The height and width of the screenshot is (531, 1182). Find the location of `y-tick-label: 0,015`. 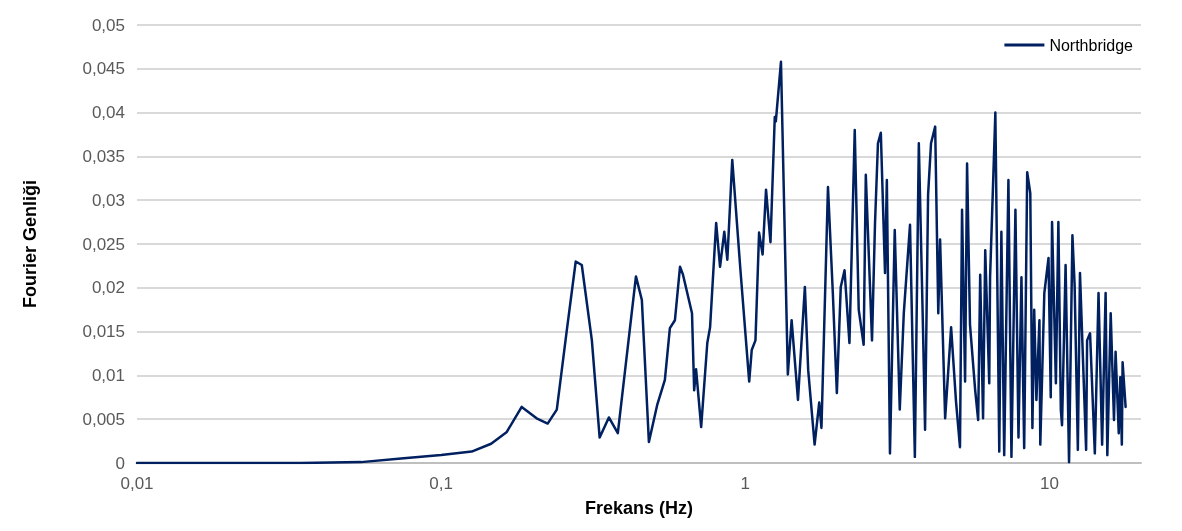

y-tick-label: 0,015 is located at coordinates (103, 332).